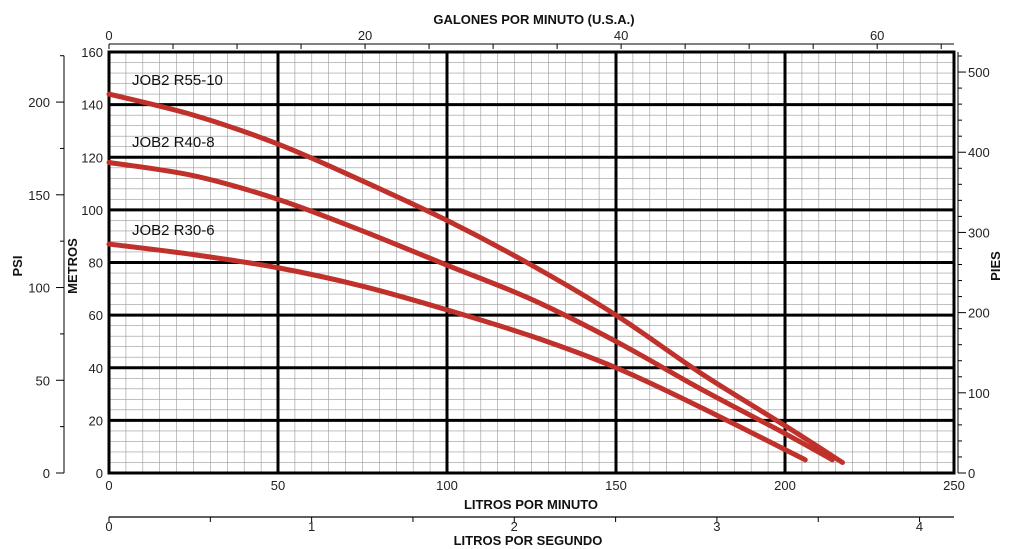  I want to click on bottom-secondary-tick-label: 0, so click(108, 526).